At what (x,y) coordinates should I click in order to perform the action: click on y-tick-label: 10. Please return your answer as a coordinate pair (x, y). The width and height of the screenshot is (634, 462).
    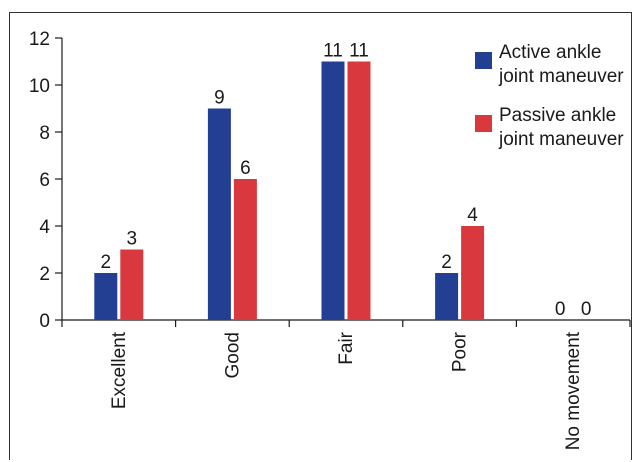
    Looking at the image, I should click on (39, 86).